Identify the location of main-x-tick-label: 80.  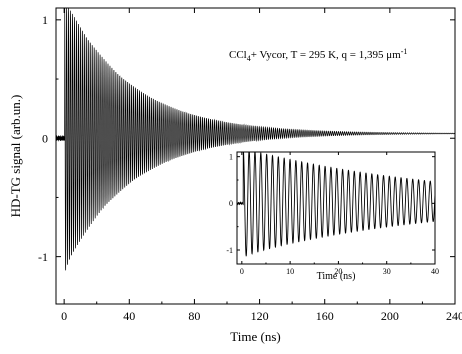
(194, 316).